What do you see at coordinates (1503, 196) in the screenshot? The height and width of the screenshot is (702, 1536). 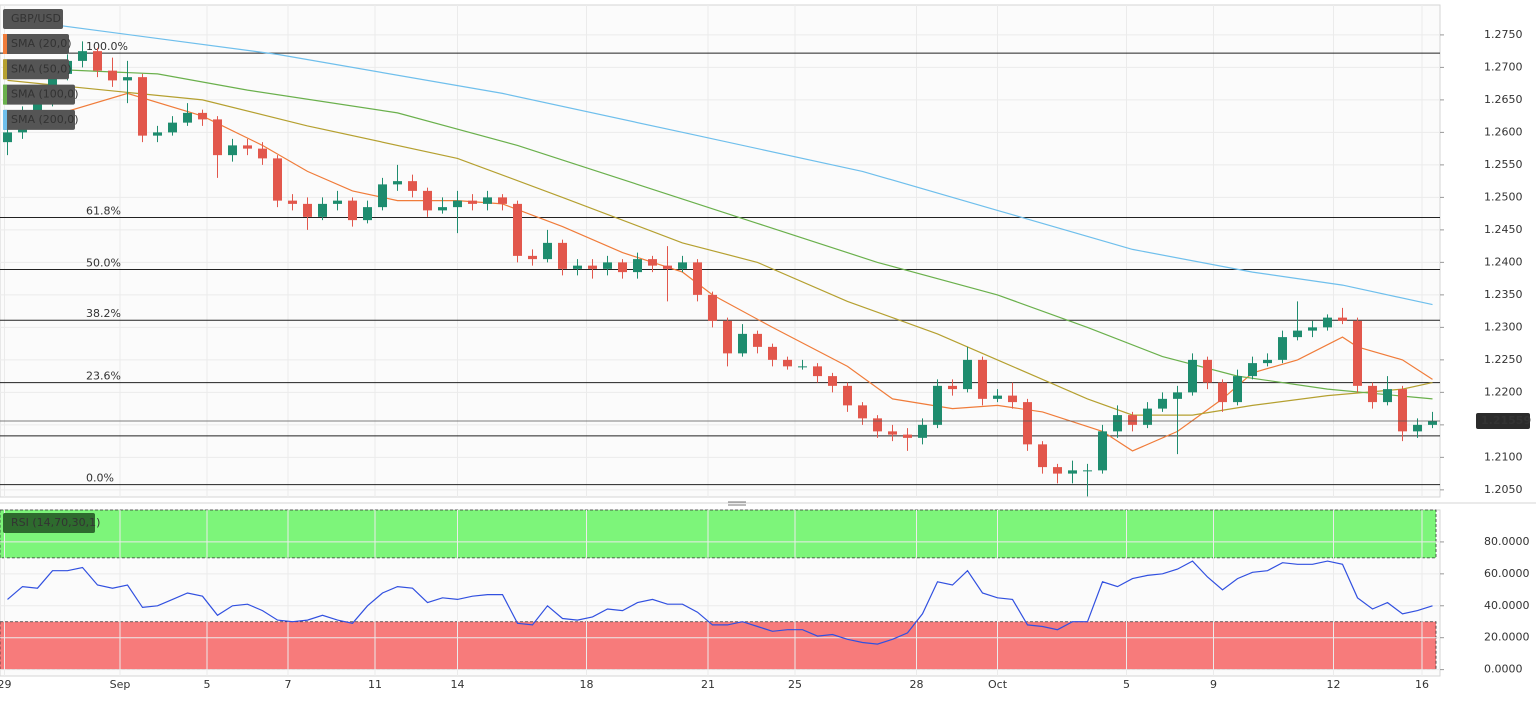 I see `y-tick-label: 1.2500` at bounding box center [1503, 196].